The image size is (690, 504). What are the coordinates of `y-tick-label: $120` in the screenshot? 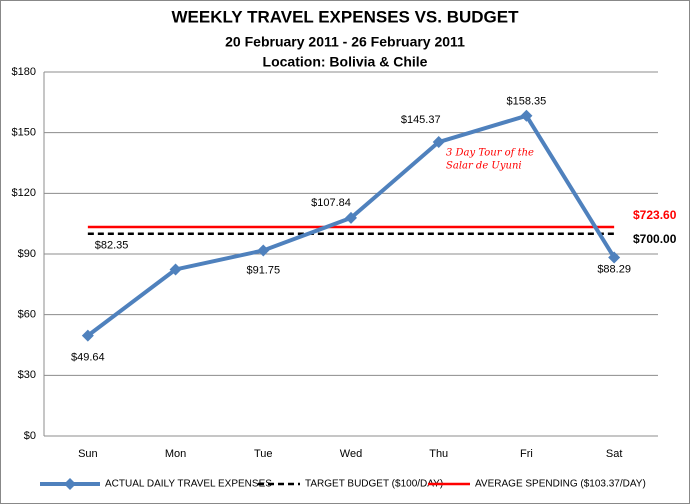 It's located at (24, 193).